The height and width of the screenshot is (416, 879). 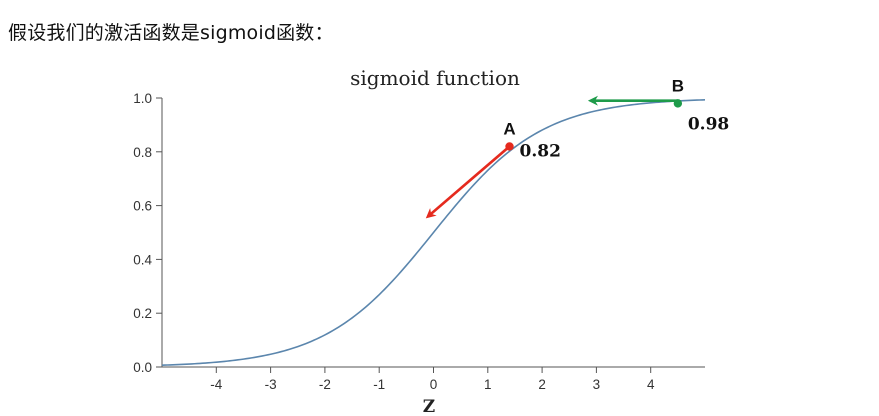 What do you see at coordinates (678, 85) in the screenshot?
I see `point-b-label: B` at bounding box center [678, 85].